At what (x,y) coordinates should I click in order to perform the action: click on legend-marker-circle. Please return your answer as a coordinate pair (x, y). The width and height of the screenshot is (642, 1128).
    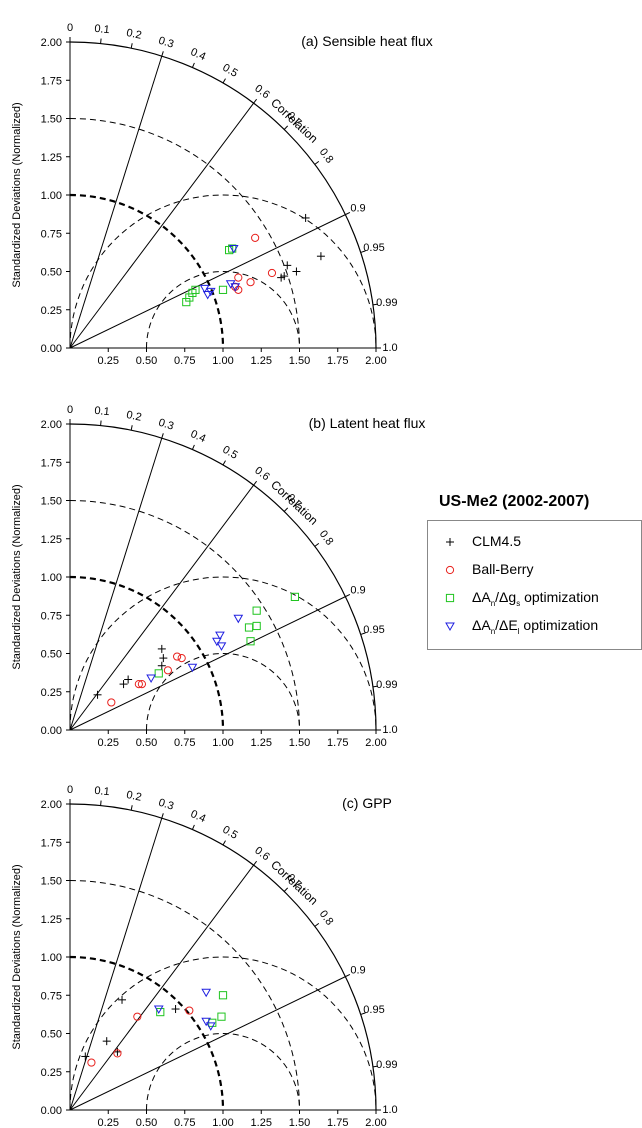
    Looking at the image, I should click on (450, 570).